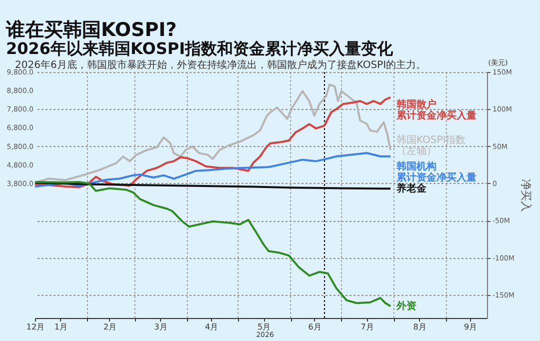 Image resolution: width=540 pixels, height=341 pixels. What do you see at coordinates (61, 327) in the screenshot?
I see `x-tick-label: 1月` at bounding box center [61, 327].